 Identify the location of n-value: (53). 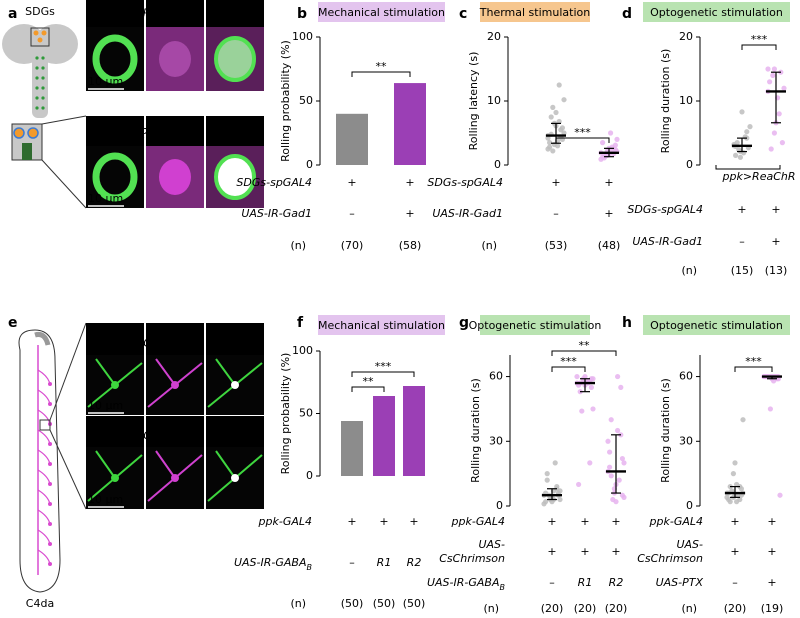
(556, 245).